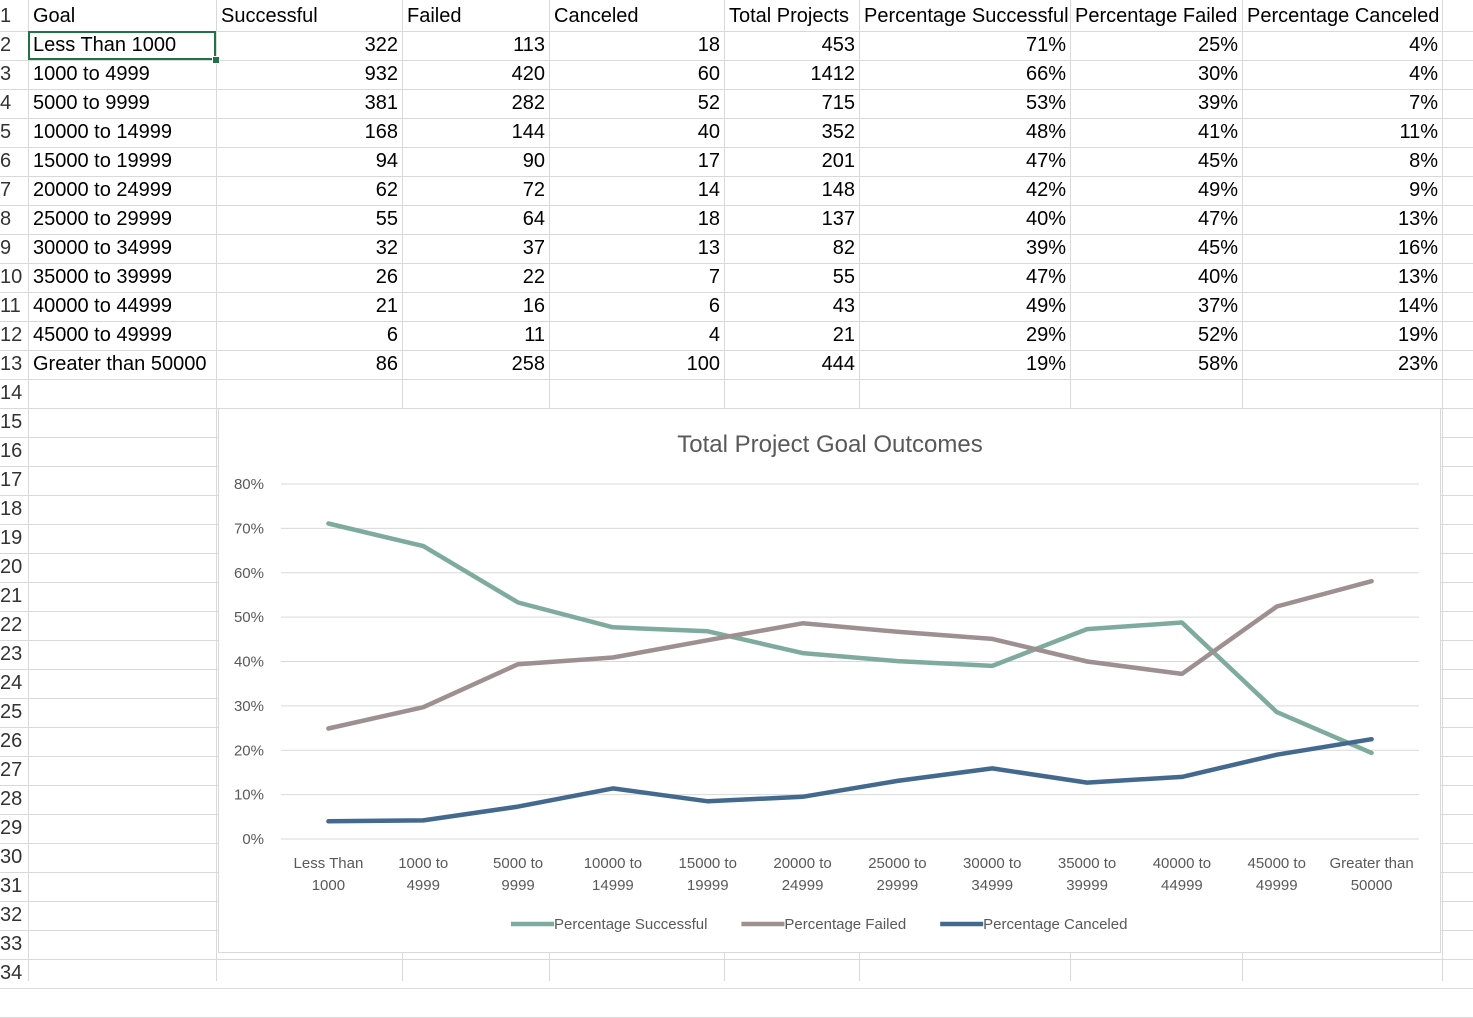 The image size is (1473, 1018). I want to click on table-cell: 11%, so click(1340, 132).